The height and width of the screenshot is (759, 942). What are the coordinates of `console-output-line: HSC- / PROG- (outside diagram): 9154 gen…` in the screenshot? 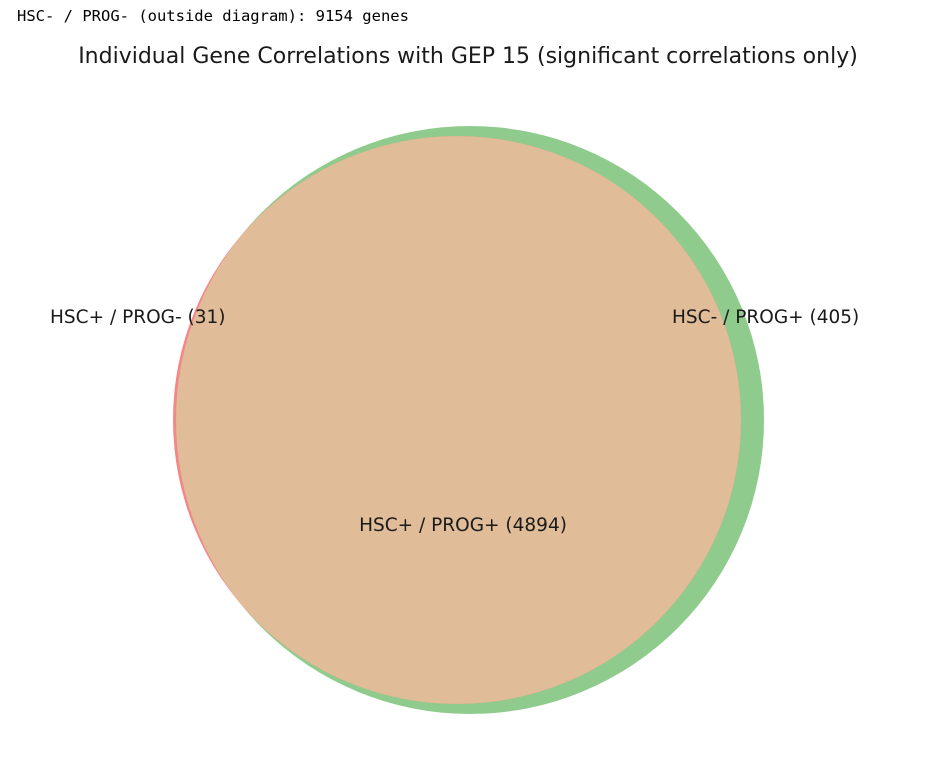 It's located at (213, 16).